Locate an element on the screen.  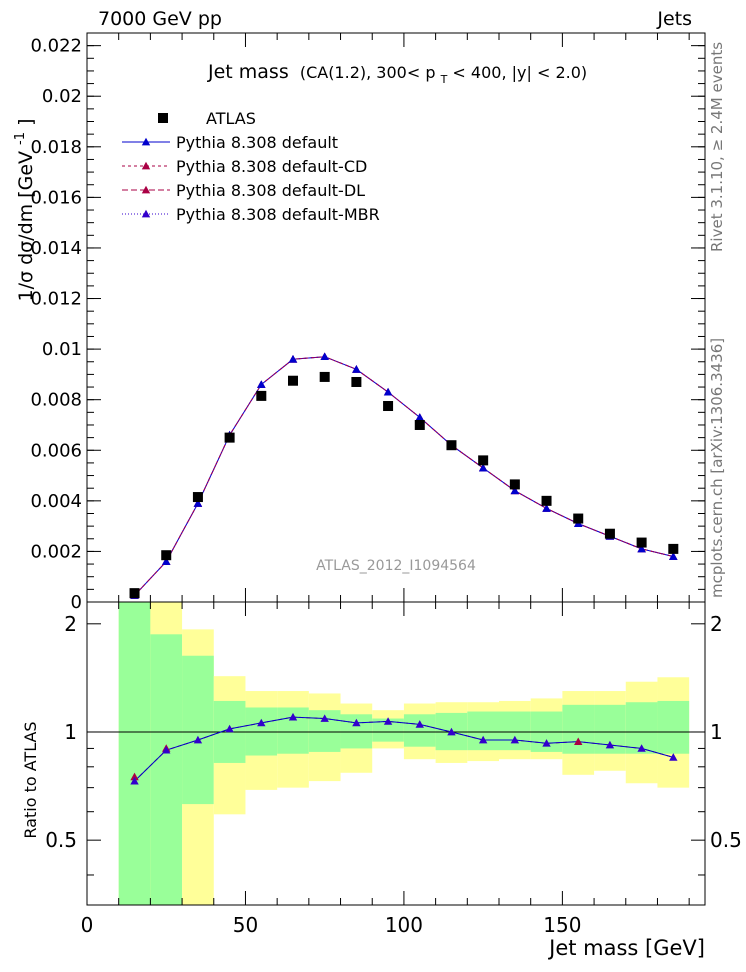
y-tick-label: 0.02 is located at coordinates (62, 96).